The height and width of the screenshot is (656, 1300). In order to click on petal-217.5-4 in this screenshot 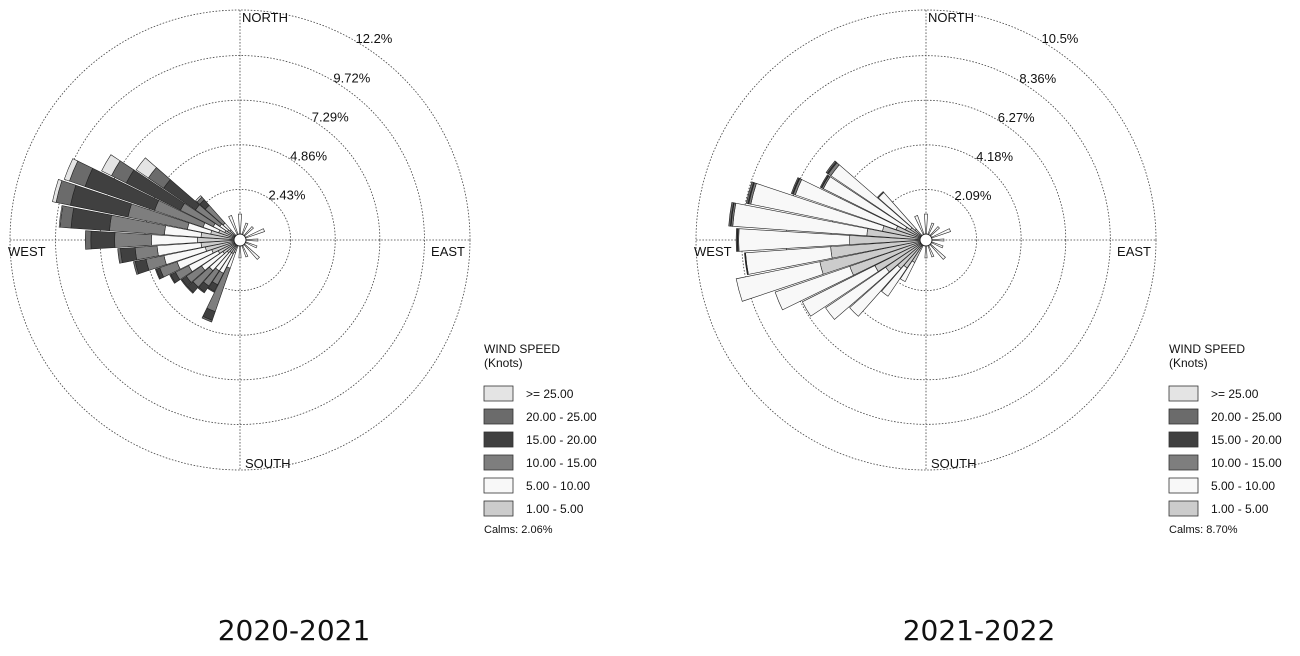, I will do `click(201, 290)`.